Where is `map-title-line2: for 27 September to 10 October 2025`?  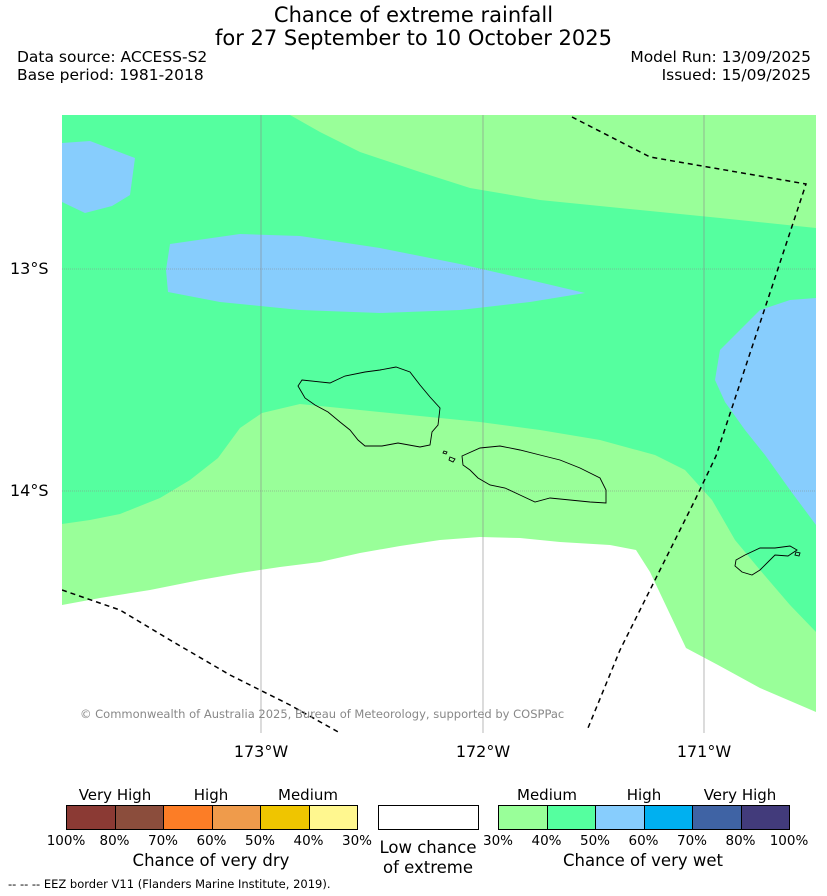 map-title-line2: for 27 September to 10 October 2025 is located at coordinates (413, 38).